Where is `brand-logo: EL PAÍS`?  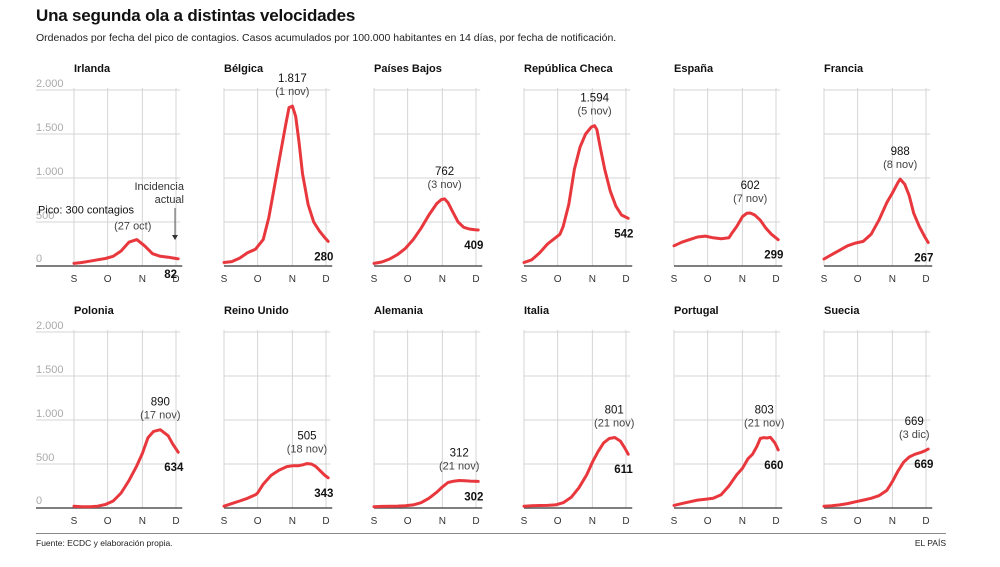 brand-logo: EL PAÍS is located at coordinates (930, 543).